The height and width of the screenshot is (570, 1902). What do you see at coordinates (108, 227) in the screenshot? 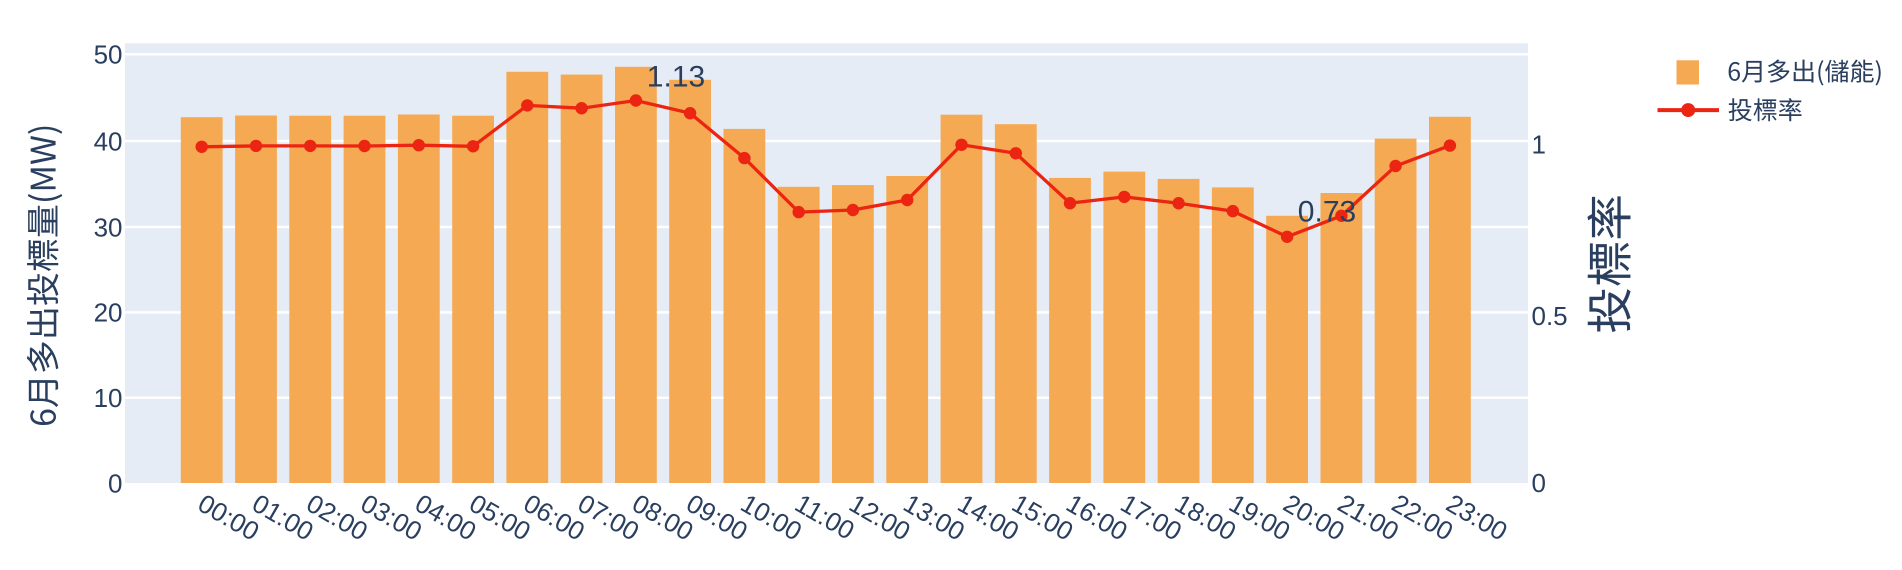
I see `svg-text: 30` at bounding box center [108, 227].